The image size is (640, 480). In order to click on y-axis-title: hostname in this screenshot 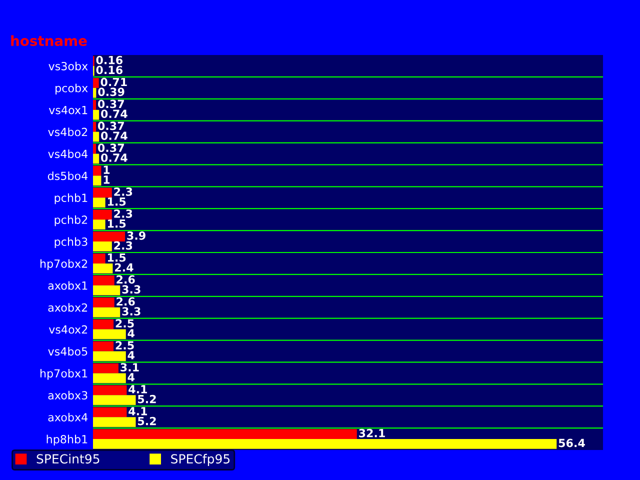, I will do `click(49, 40)`.